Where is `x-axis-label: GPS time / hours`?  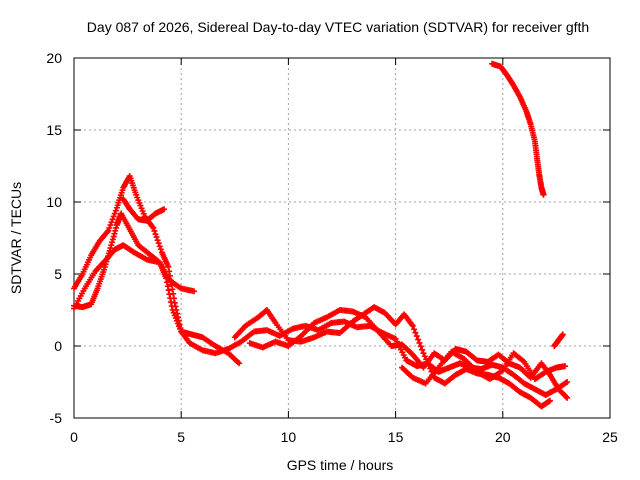 x-axis-label: GPS time / hours is located at coordinates (340, 465).